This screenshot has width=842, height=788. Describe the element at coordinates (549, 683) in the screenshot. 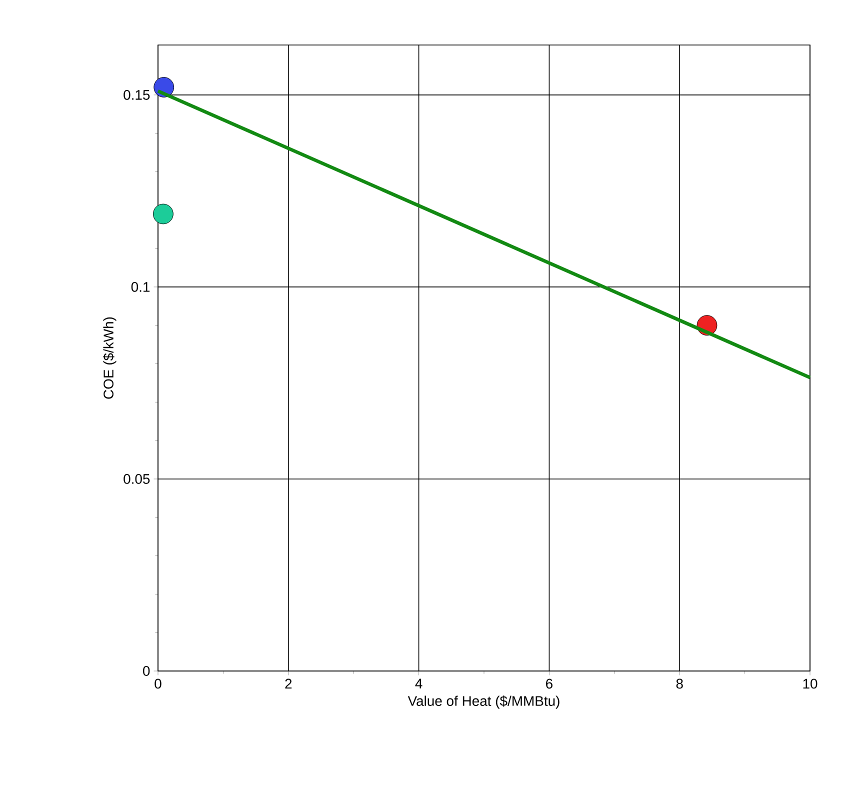

I see `x-tick-label: 6` at that location.